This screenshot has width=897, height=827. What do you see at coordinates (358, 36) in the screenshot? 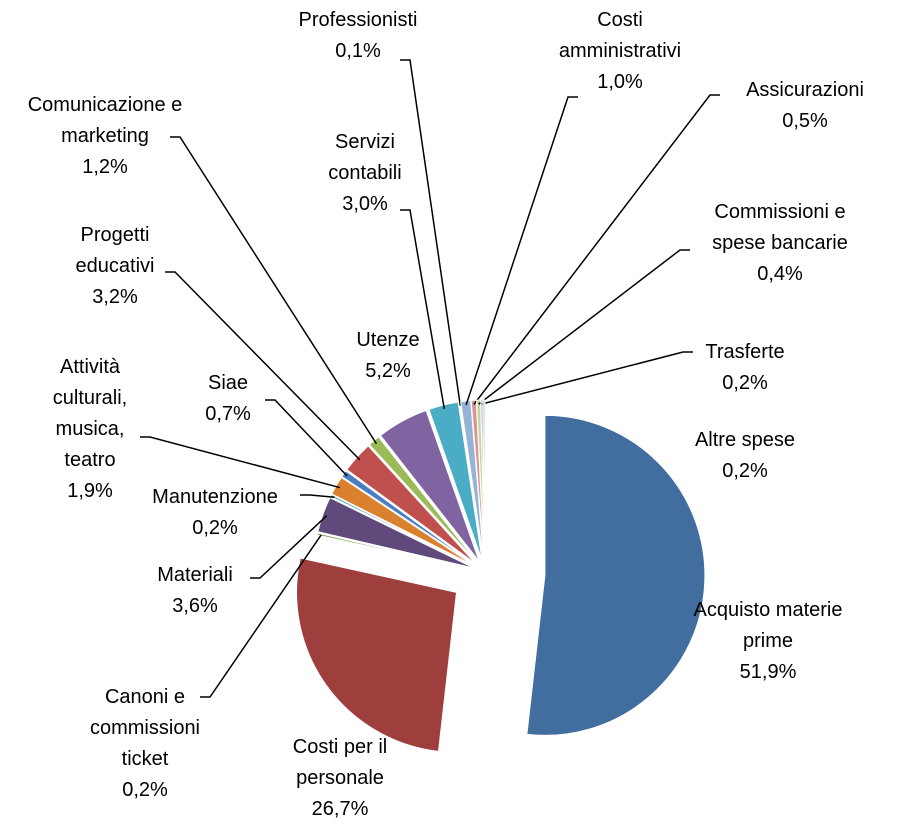
I see `slice-label: Professionisti 0,1%` at bounding box center [358, 36].